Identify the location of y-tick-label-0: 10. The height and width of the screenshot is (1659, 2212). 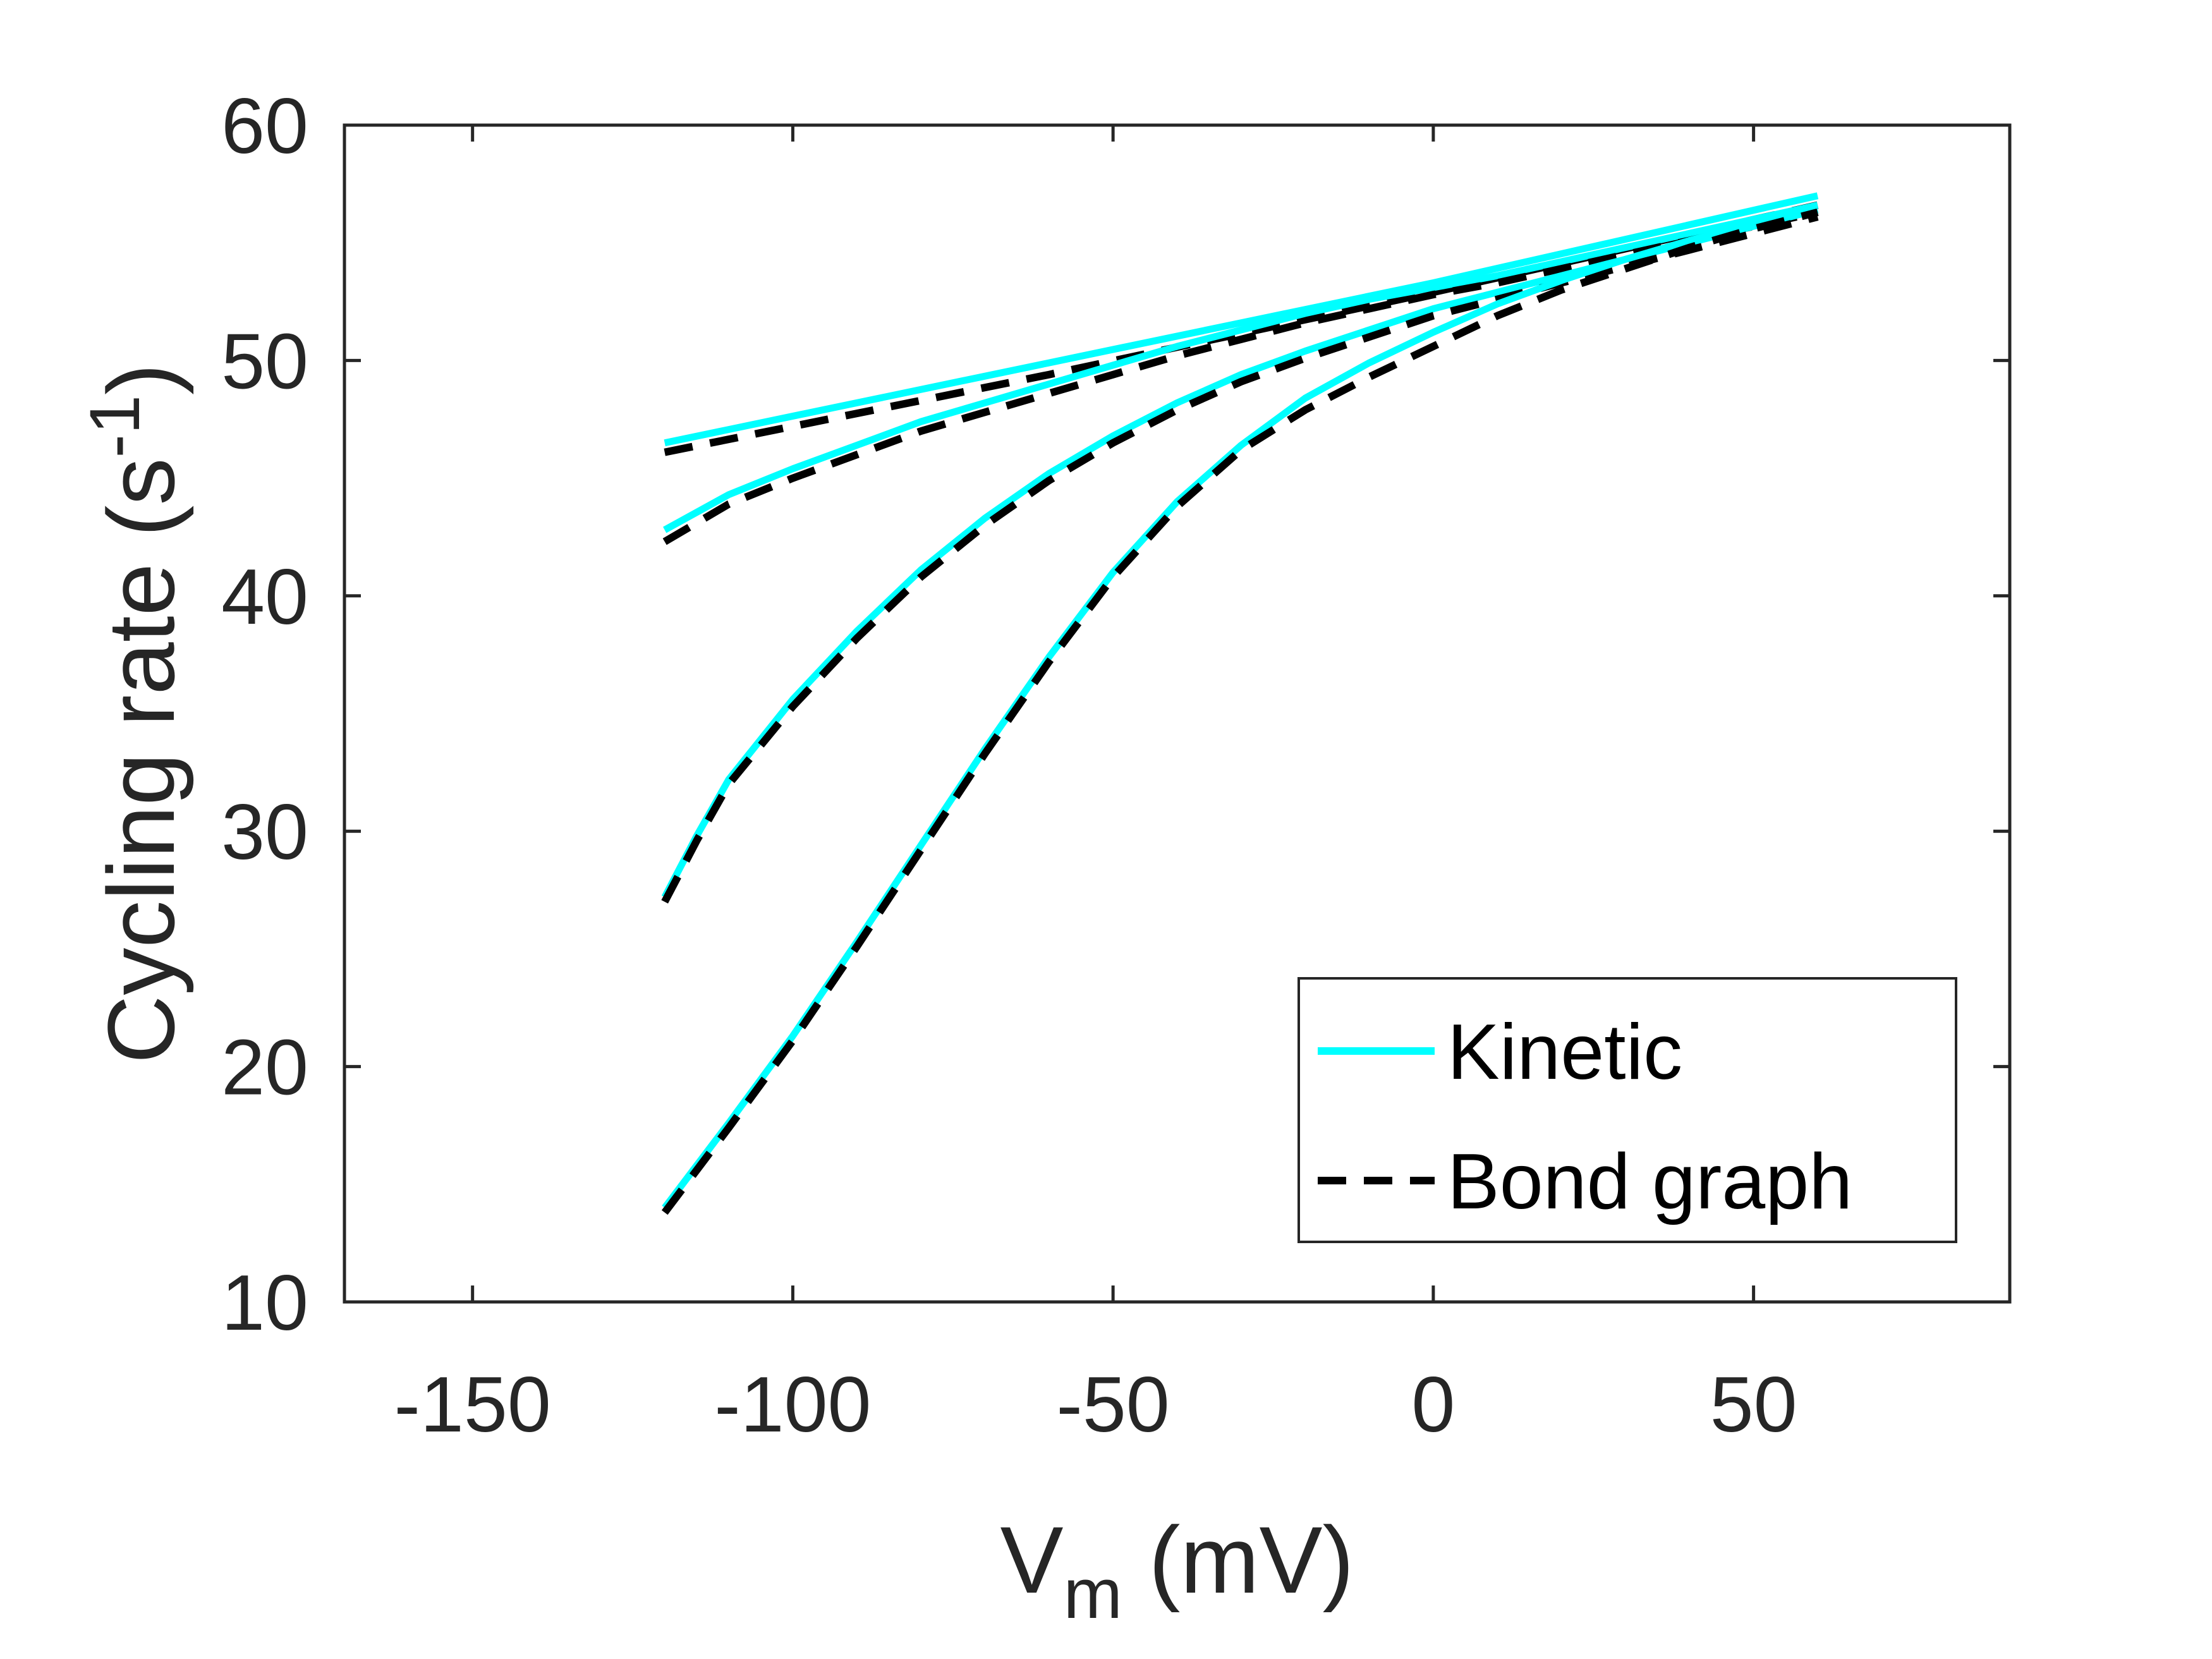
(264, 1303).